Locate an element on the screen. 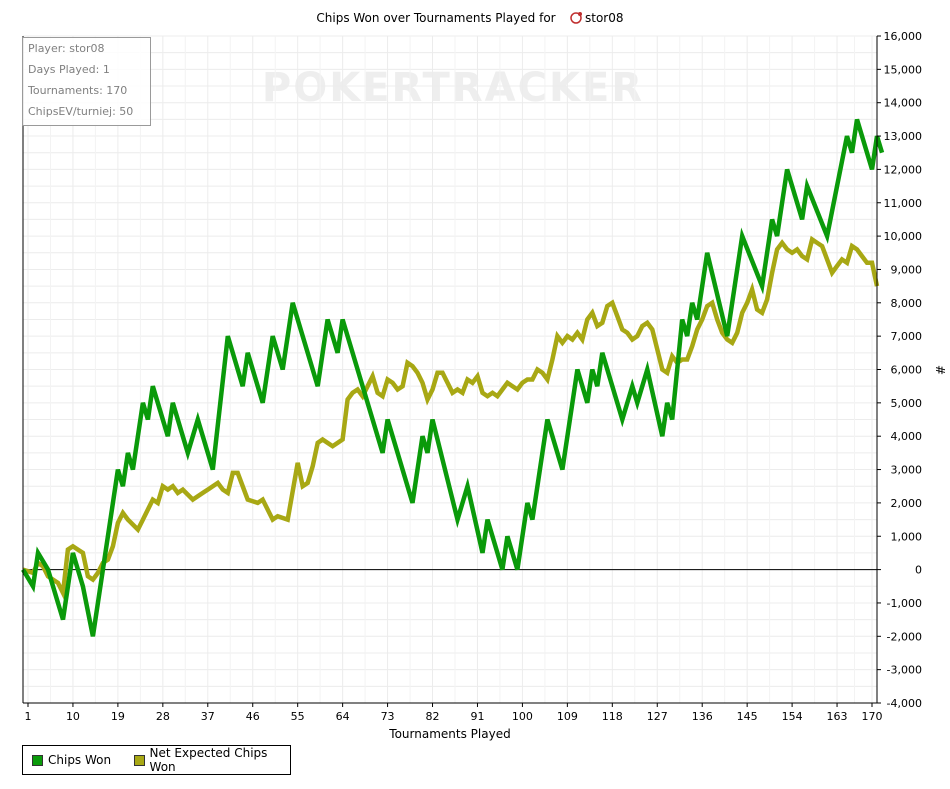  y-tick-label: 12,000 is located at coordinates (903, 169).